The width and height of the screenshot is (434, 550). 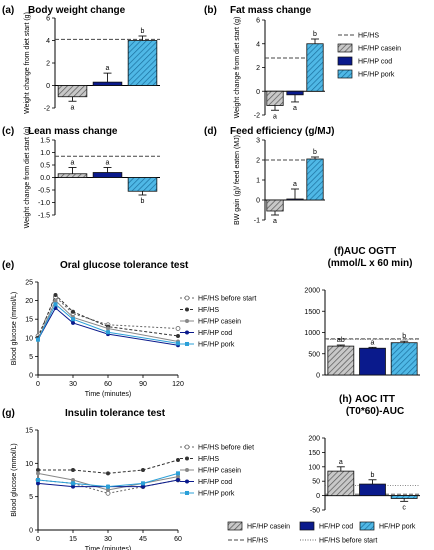 I want to click on x-tick-label: 30, so click(x=73, y=384).